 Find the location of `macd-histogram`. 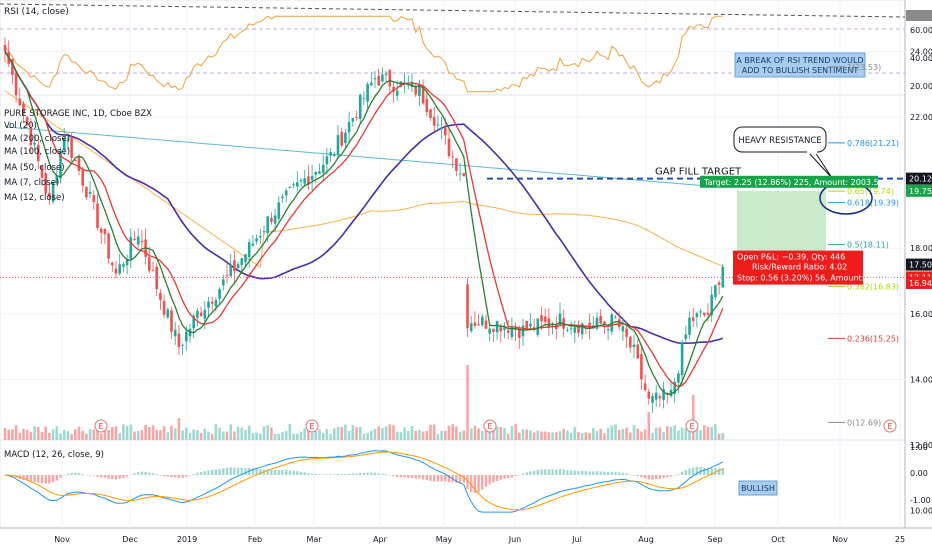

macd-histogram is located at coordinates (363, 480).